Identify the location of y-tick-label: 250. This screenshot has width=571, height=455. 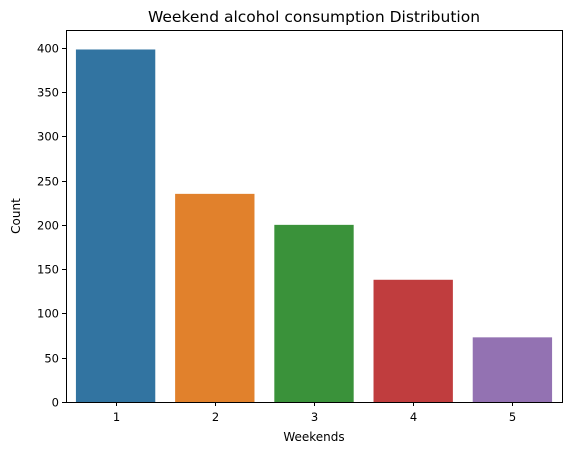
(48, 182).